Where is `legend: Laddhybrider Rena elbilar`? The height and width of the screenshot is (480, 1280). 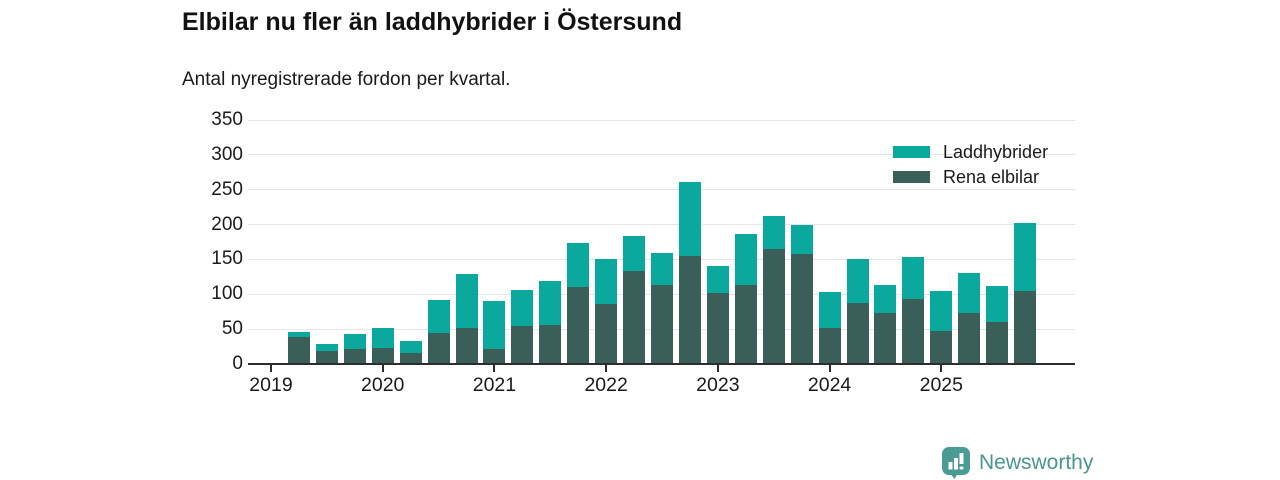
legend: Laddhybrider Rena elbilar is located at coordinates (970, 165).